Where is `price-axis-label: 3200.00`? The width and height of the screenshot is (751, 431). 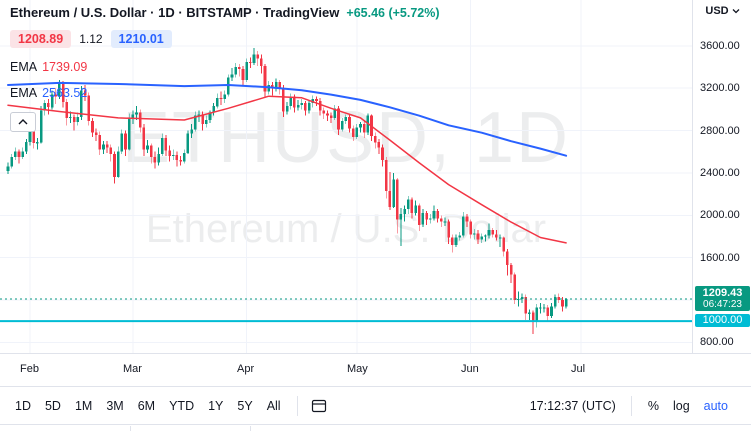
price-axis-label: 3200.00 is located at coordinates (720, 88).